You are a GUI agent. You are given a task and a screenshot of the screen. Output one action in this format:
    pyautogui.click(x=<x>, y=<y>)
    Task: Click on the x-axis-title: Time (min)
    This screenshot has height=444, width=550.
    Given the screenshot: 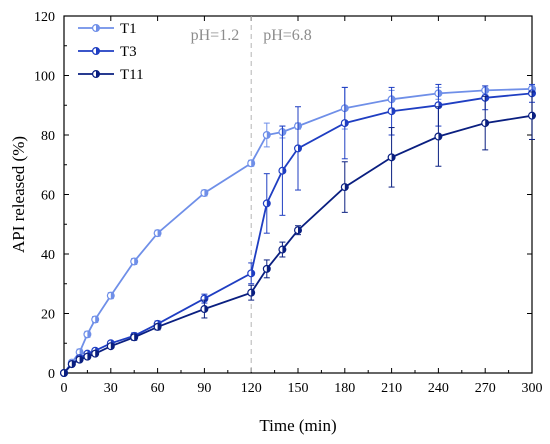 What is the action you would take?
    pyautogui.click(x=297, y=425)
    